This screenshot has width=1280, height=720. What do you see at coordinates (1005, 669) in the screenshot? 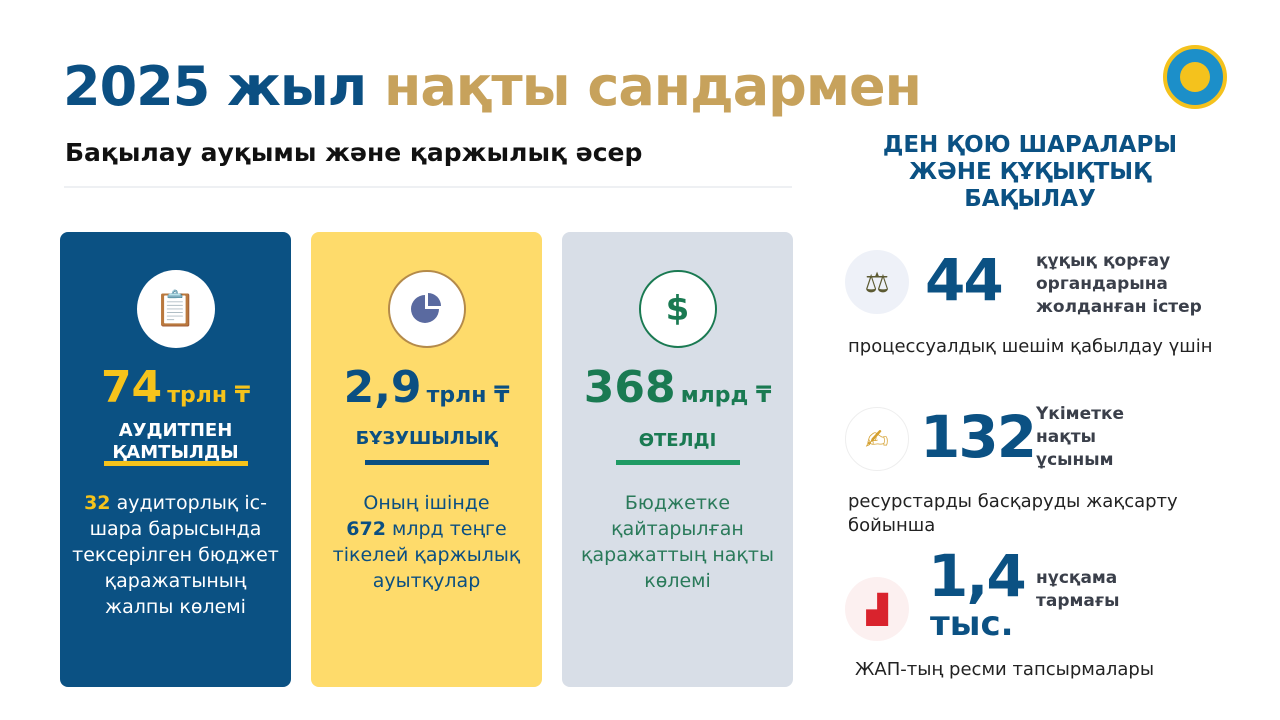
I see `stat-description: ЖАП-тың ресми тапсырмалары` at bounding box center [1005, 669].